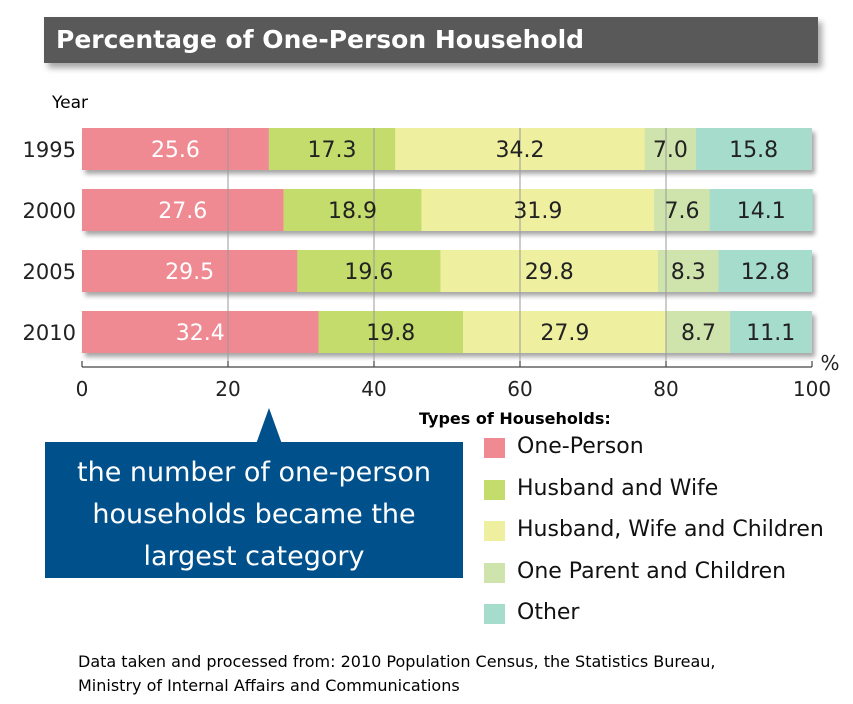 Image resolution: width=853 pixels, height=704 pixels. Describe the element at coordinates (269, 426) in the screenshot. I see `callout-arrow-icon` at that location.